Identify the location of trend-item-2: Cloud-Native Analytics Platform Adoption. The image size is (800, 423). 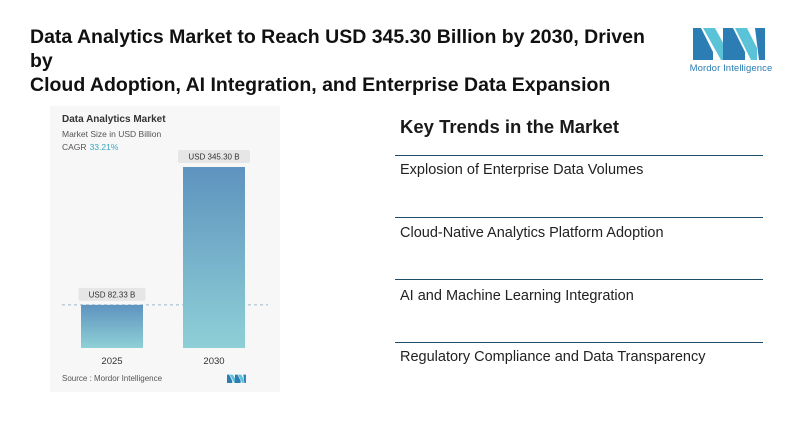
(532, 233).